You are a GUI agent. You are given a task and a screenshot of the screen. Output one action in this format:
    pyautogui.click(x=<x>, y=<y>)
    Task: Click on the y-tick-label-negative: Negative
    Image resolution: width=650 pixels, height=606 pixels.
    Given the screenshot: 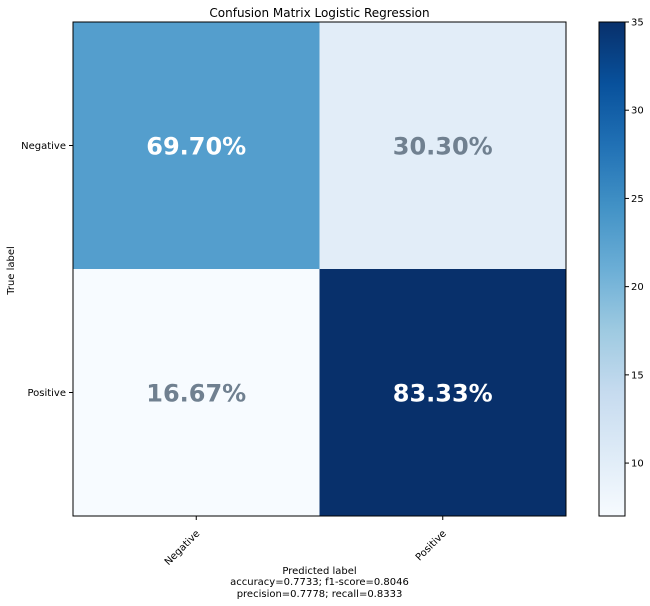 What is the action you would take?
    pyautogui.click(x=43, y=146)
    